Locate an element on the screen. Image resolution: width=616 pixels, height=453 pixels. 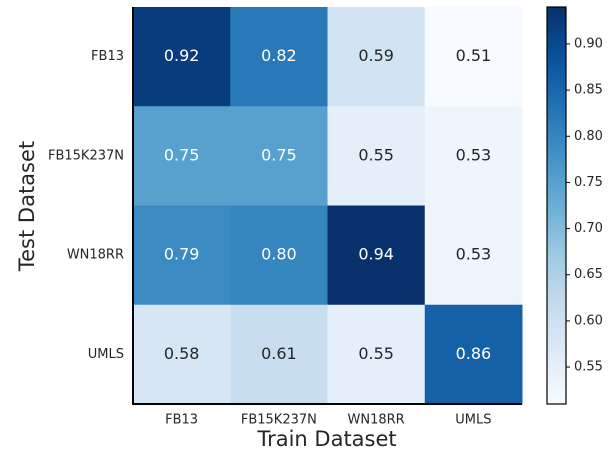
cell-label: 0.51 is located at coordinates (474, 55).